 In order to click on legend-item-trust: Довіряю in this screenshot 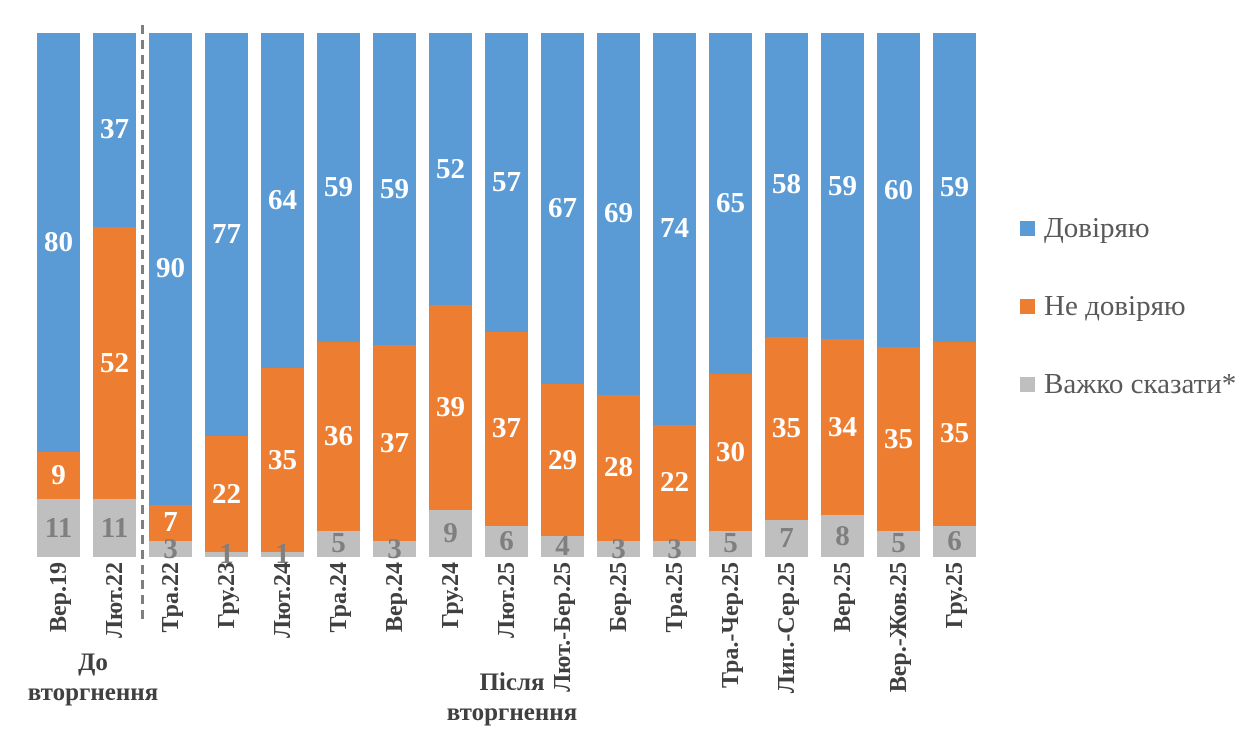, I will do `click(1085, 228)`.